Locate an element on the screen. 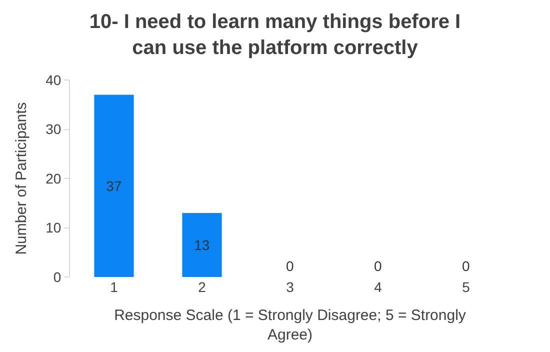 The width and height of the screenshot is (550, 352). y-tick-label: 30 is located at coordinates (54, 129).